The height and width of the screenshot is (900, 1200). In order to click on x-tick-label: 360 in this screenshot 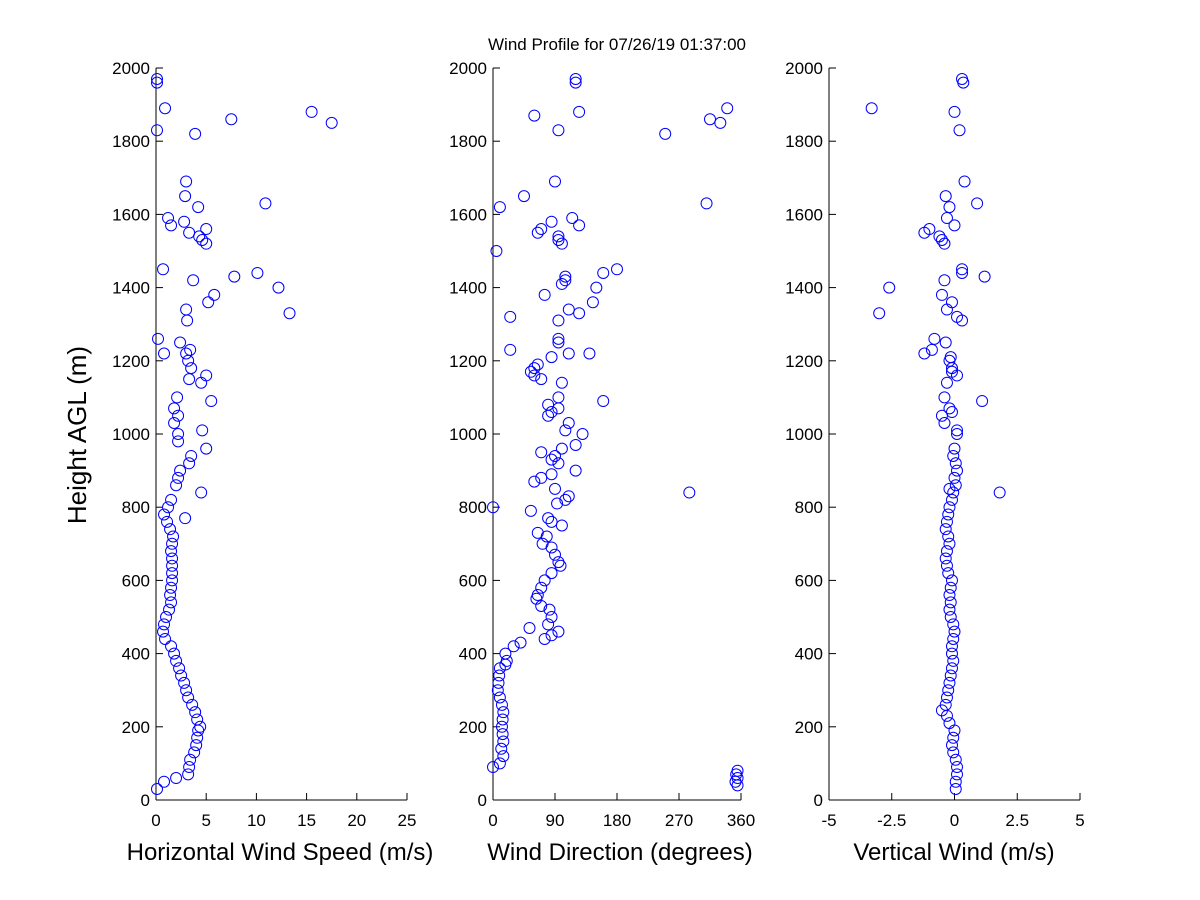, I will do `click(741, 820)`.